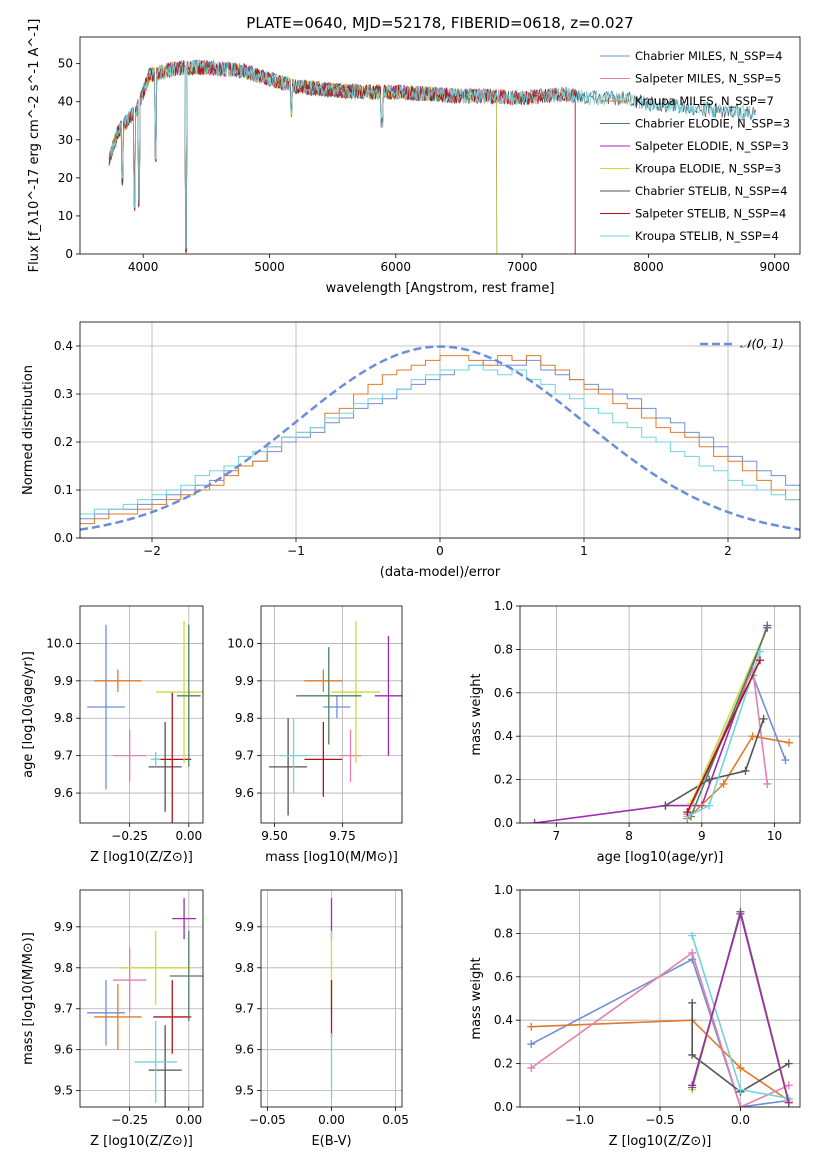 This screenshot has height=1170, width=819. I want to click on plot-area-residuals, so click(440, 438).